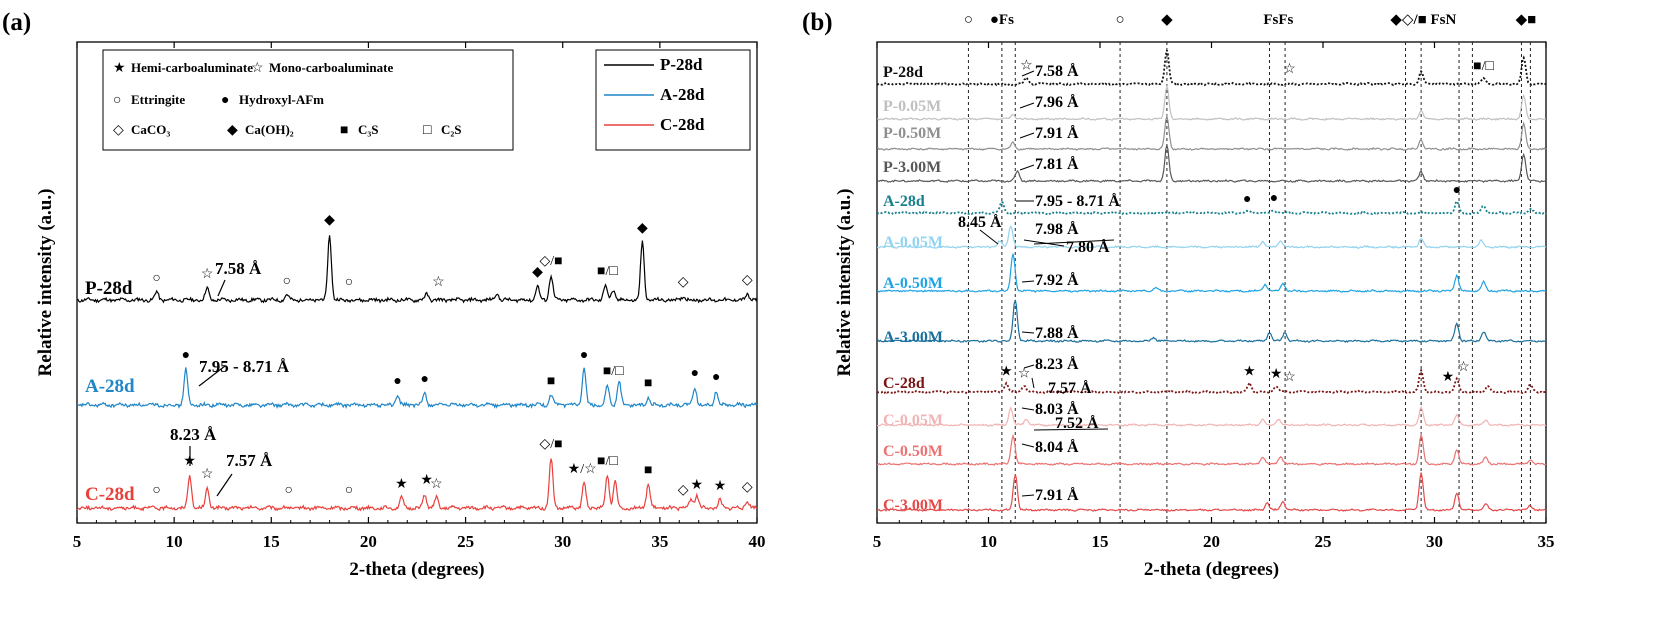 This screenshot has height=638, width=1670. What do you see at coordinates (1211, 237) in the screenshot?
I see `series-line-a-005m` at bounding box center [1211, 237].